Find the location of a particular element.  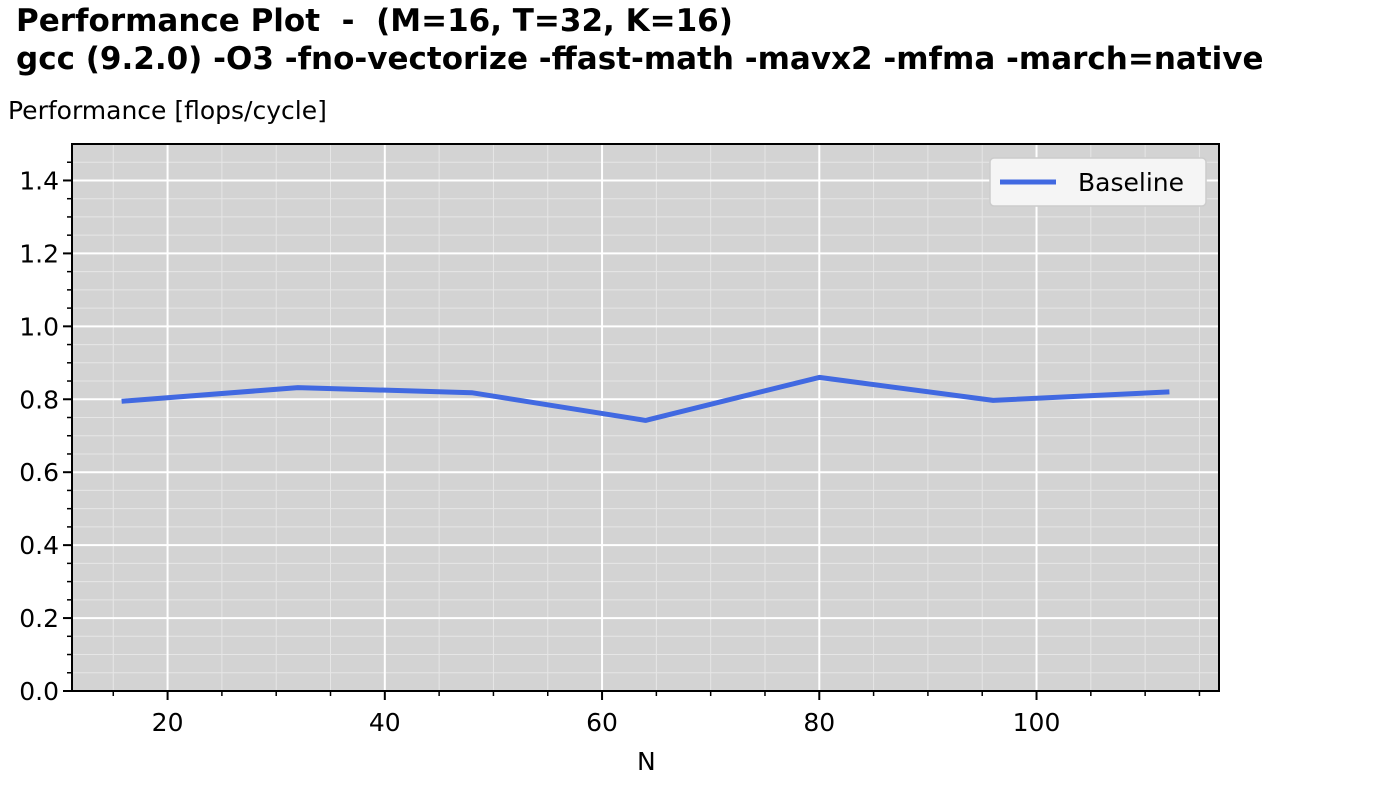

legend-box is located at coordinates (1098, 182).